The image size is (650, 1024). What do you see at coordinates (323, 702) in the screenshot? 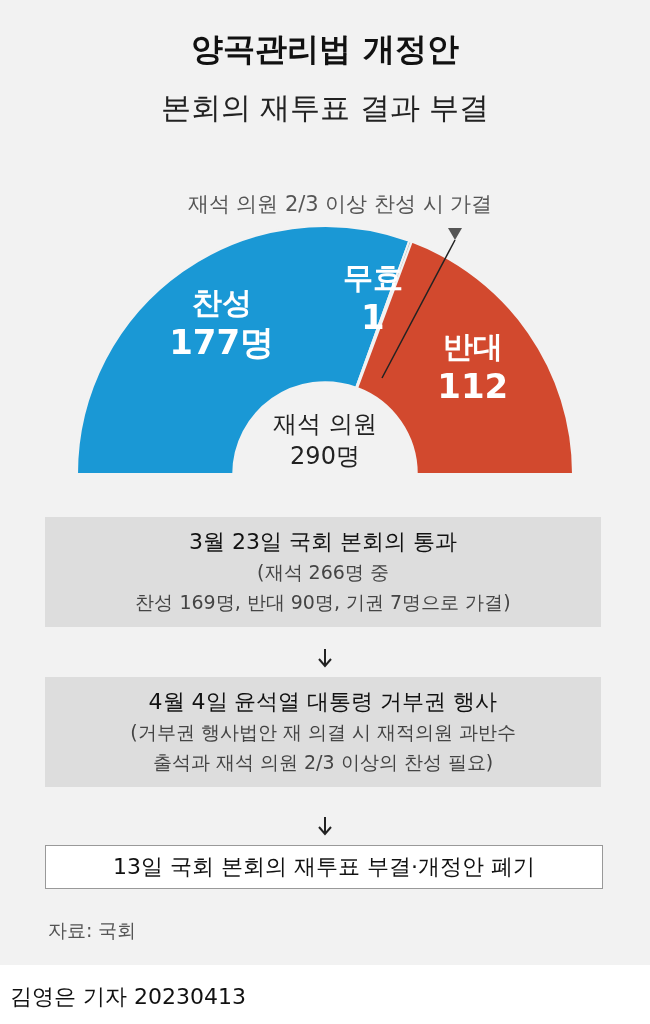
I see `text: 4월 4일 윤석열 대통령 거부권 행사` at bounding box center [323, 702].